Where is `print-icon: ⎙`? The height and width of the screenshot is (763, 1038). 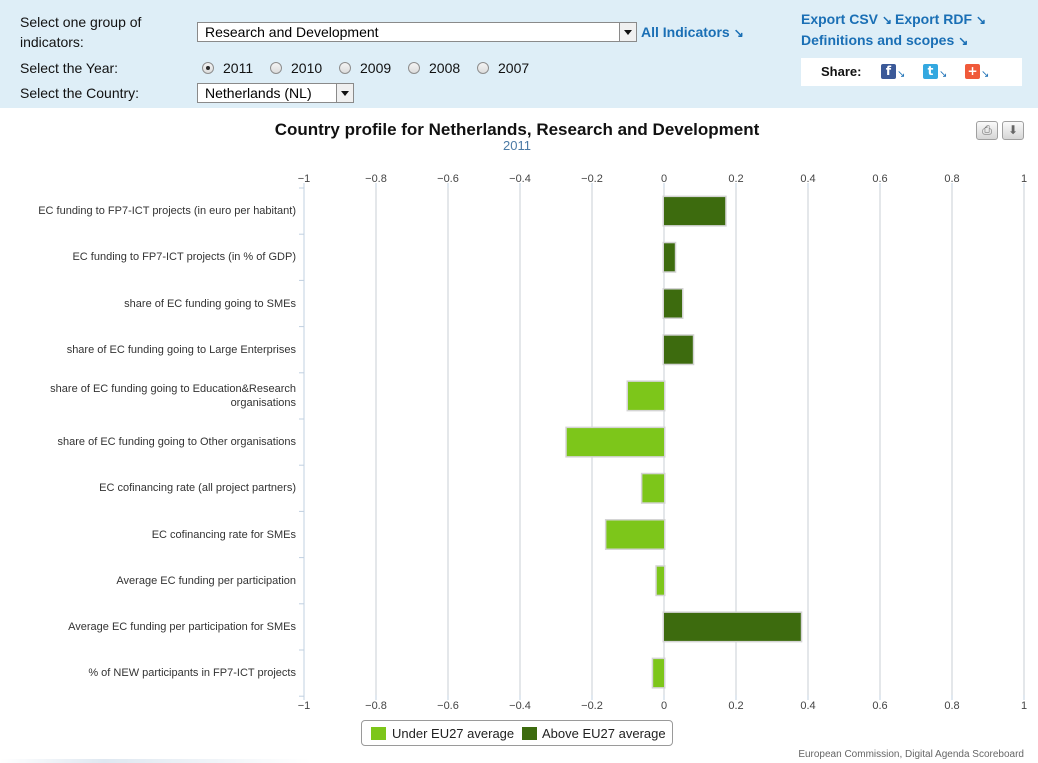
print-icon: ⎙ is located at coordinates (987, 130).